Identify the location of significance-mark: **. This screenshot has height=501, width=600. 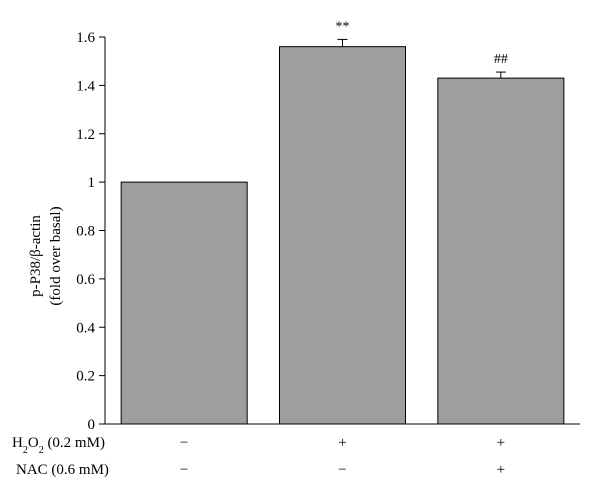
(343, 26).